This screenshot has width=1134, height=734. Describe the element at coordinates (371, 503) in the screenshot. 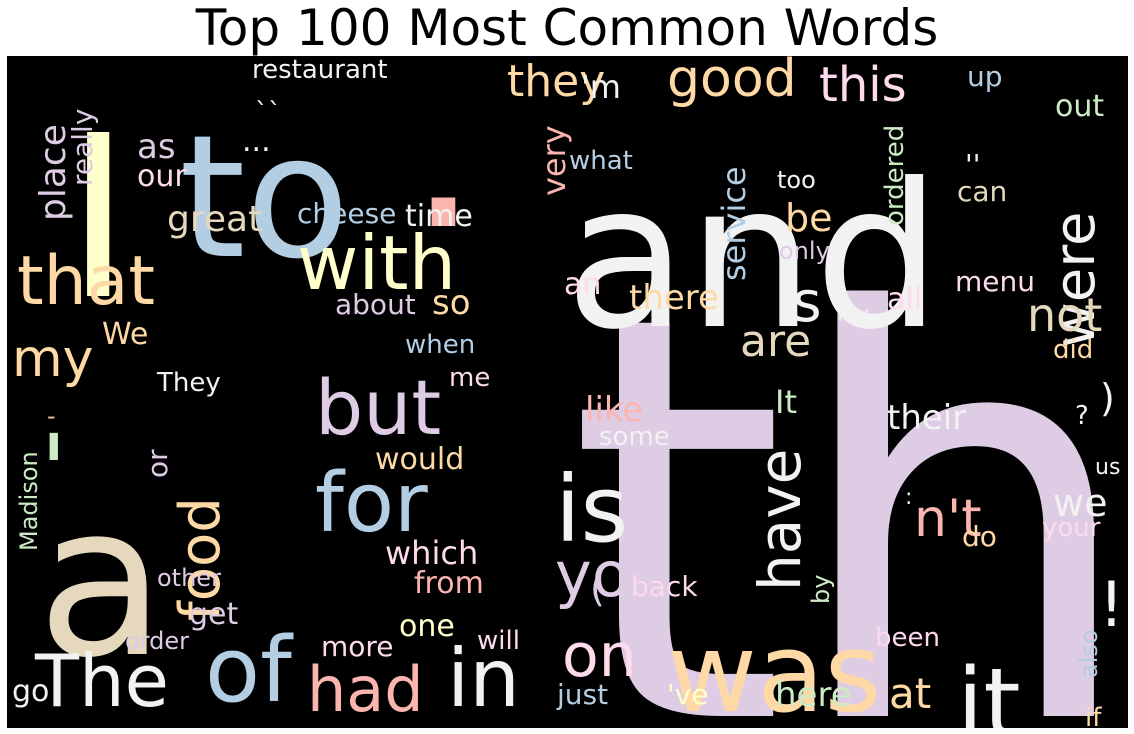

I see `cloud-word: for` at that location.